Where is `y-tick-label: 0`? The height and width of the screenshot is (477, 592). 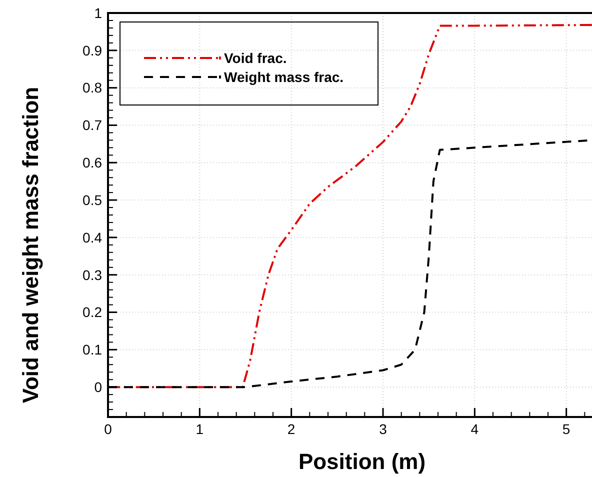 y-tick-label: 0 is located at coordinates (98, 386).